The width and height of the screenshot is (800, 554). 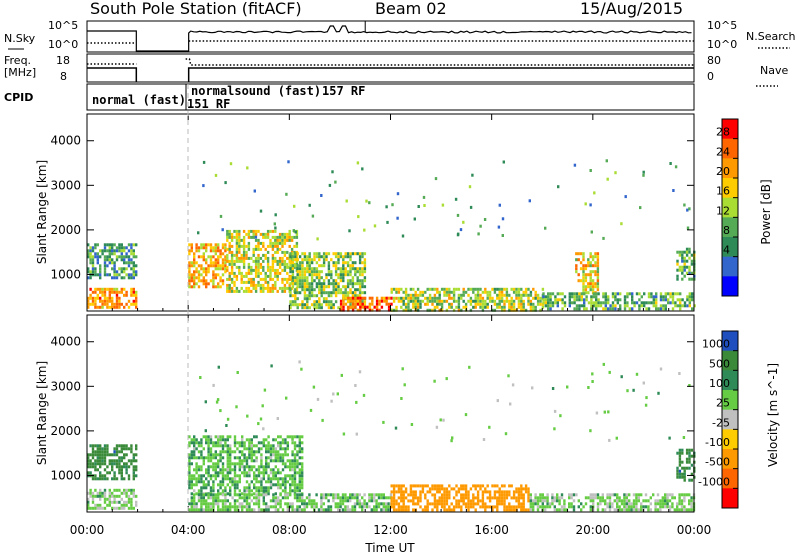 What do you see at coordinates (20, 72) in the screenshot?
I see `freq-label-2: [MHz]` at bounding box center [20, 72].